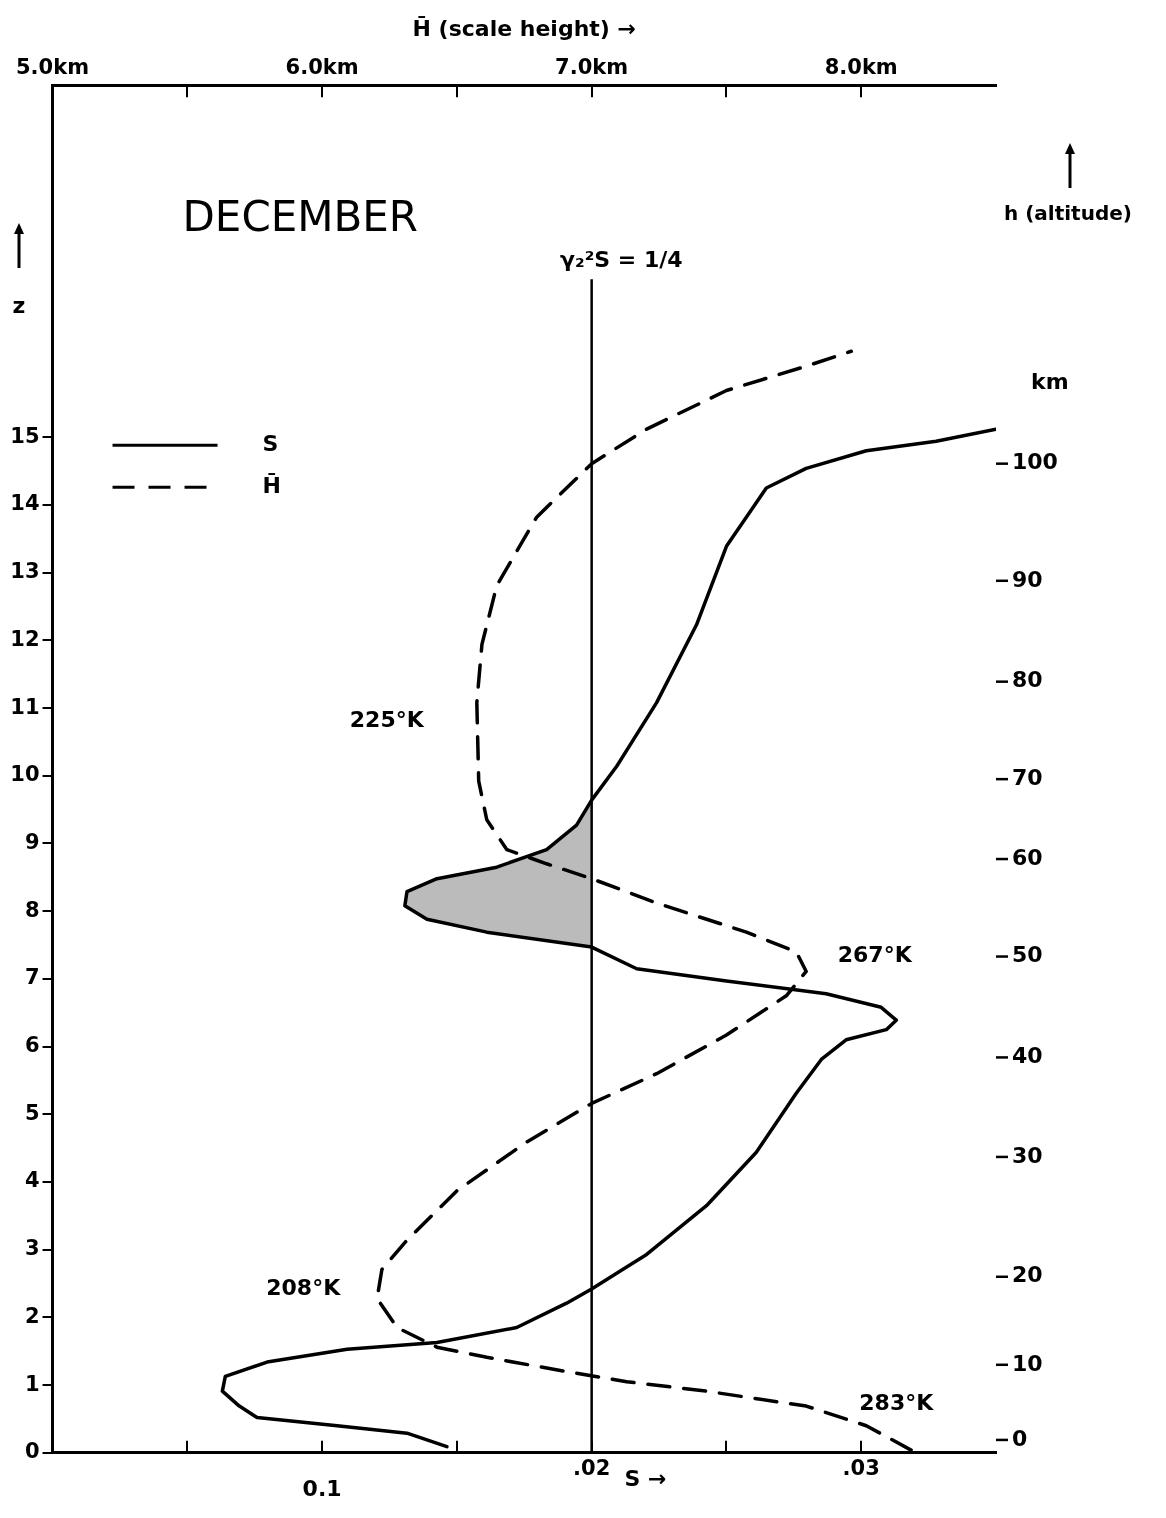 The image size is (1166, 1518). I want to click on x2-axis-title: H̄ (scale height) →, so click(524, 28).